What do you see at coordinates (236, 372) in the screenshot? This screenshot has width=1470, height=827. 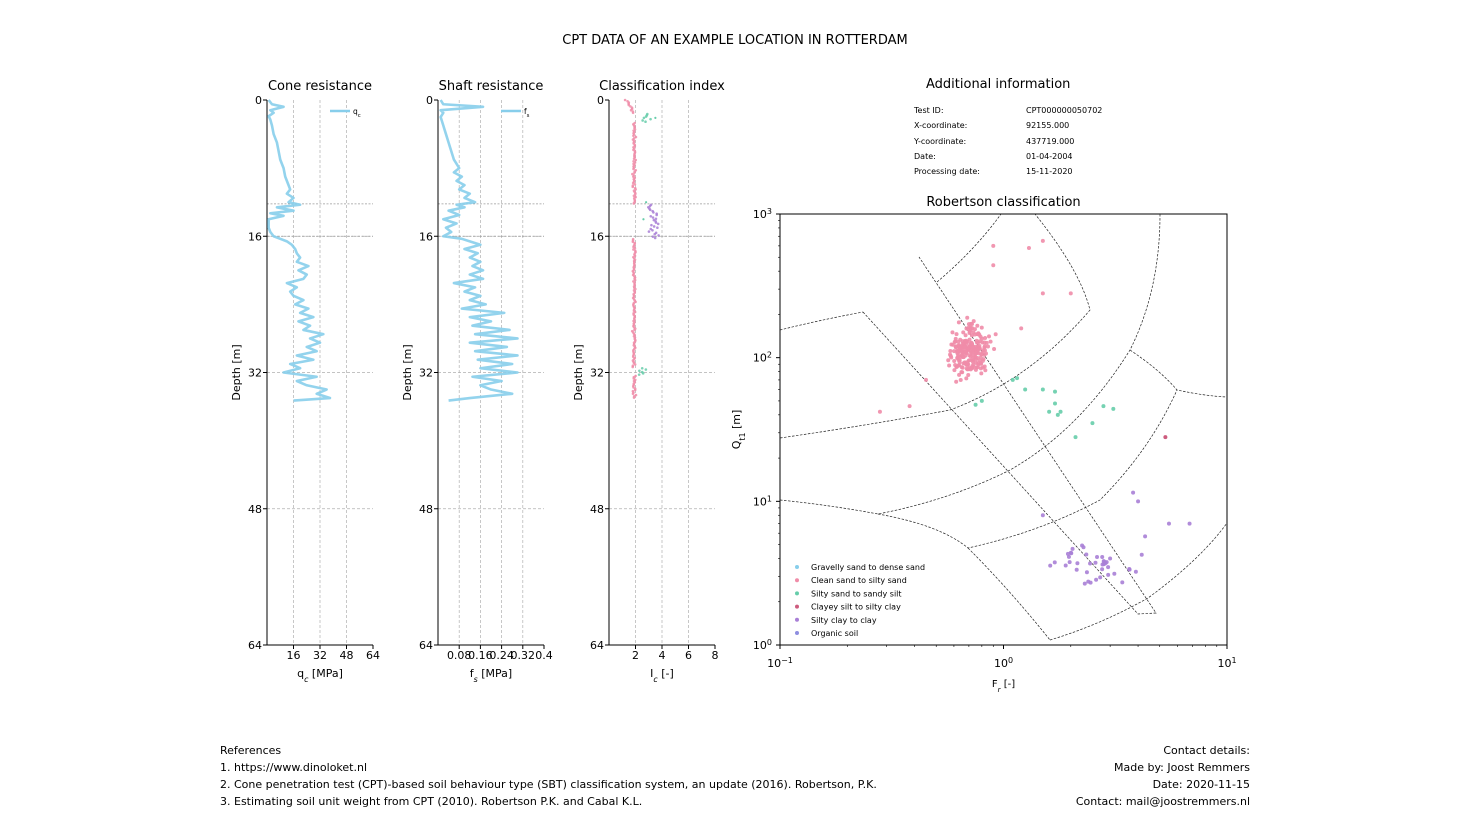 I see `y-axis-label: Depth [m]` at bounding box center [236, 372].